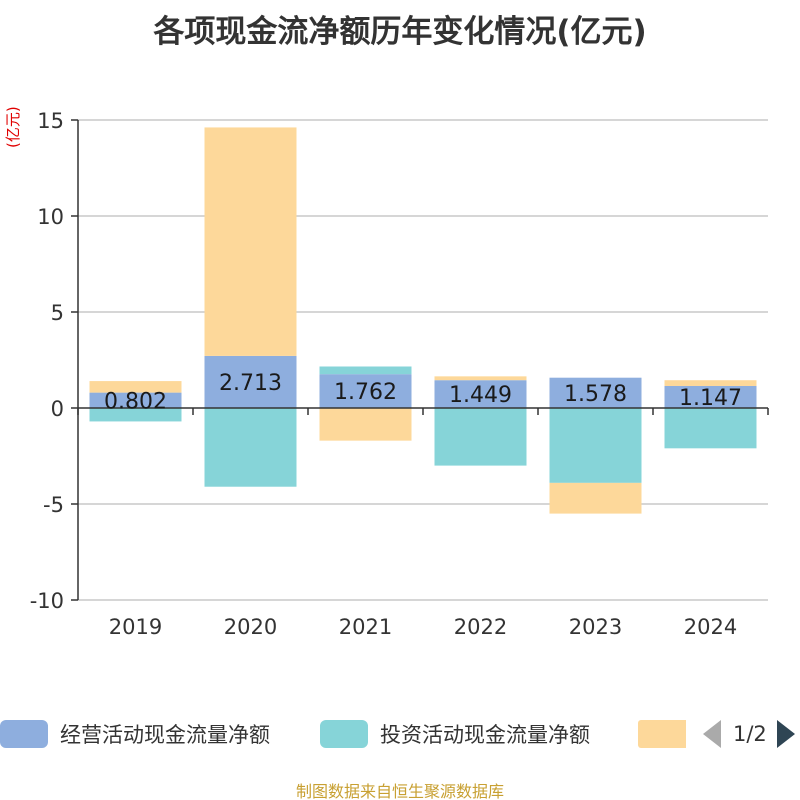  What do you see at coordinates (344, 734) in the screenshot?
I see `legend-swatch-investing` at bounding box center [344, 734].